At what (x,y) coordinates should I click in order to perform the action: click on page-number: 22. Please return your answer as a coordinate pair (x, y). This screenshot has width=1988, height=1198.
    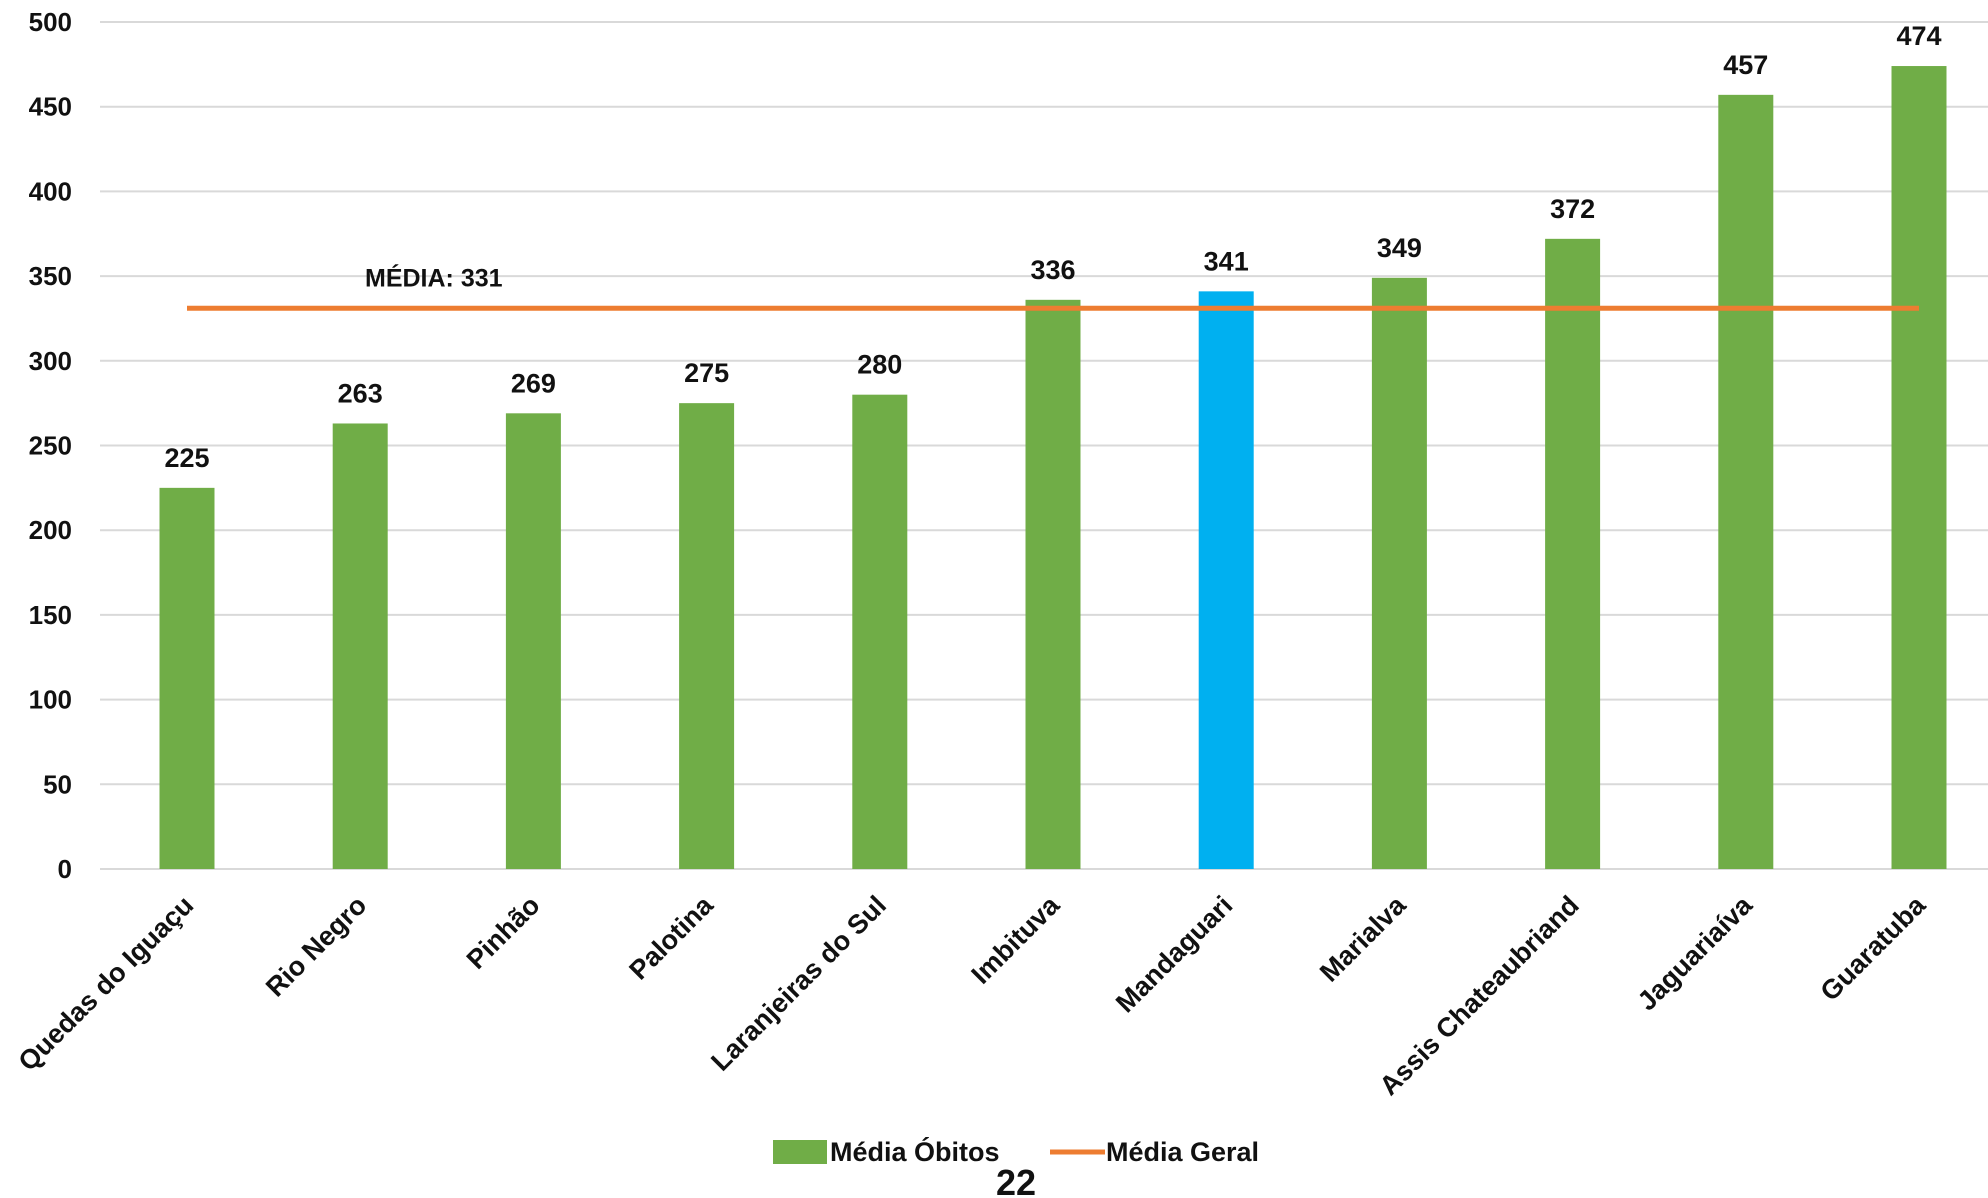
    Looking at the image, I should click on (1016, 1180).